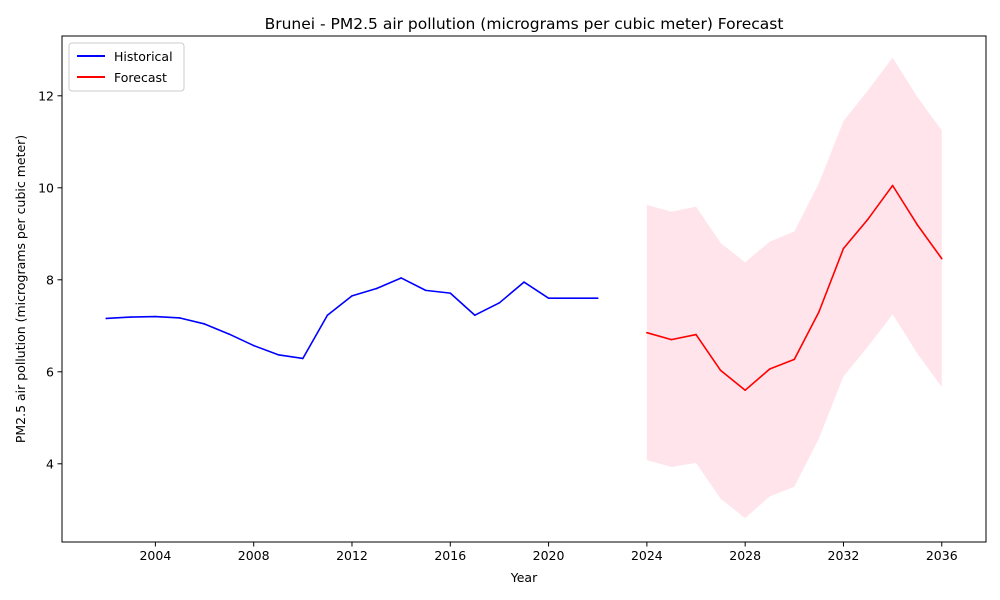  I want to click on y-tick-label: 8, so click(50, 279).